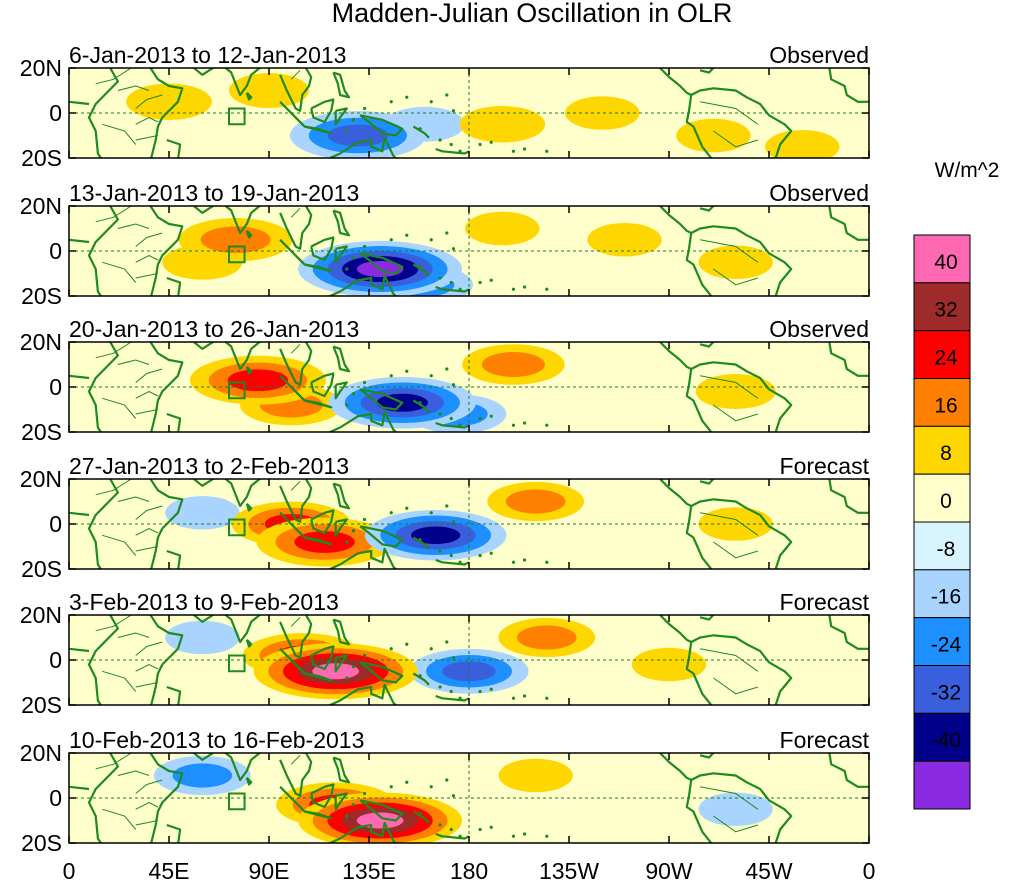 This screenshot has width=1021, height=887. I want to click on panel-status-label: Observed, so click(819, 329).